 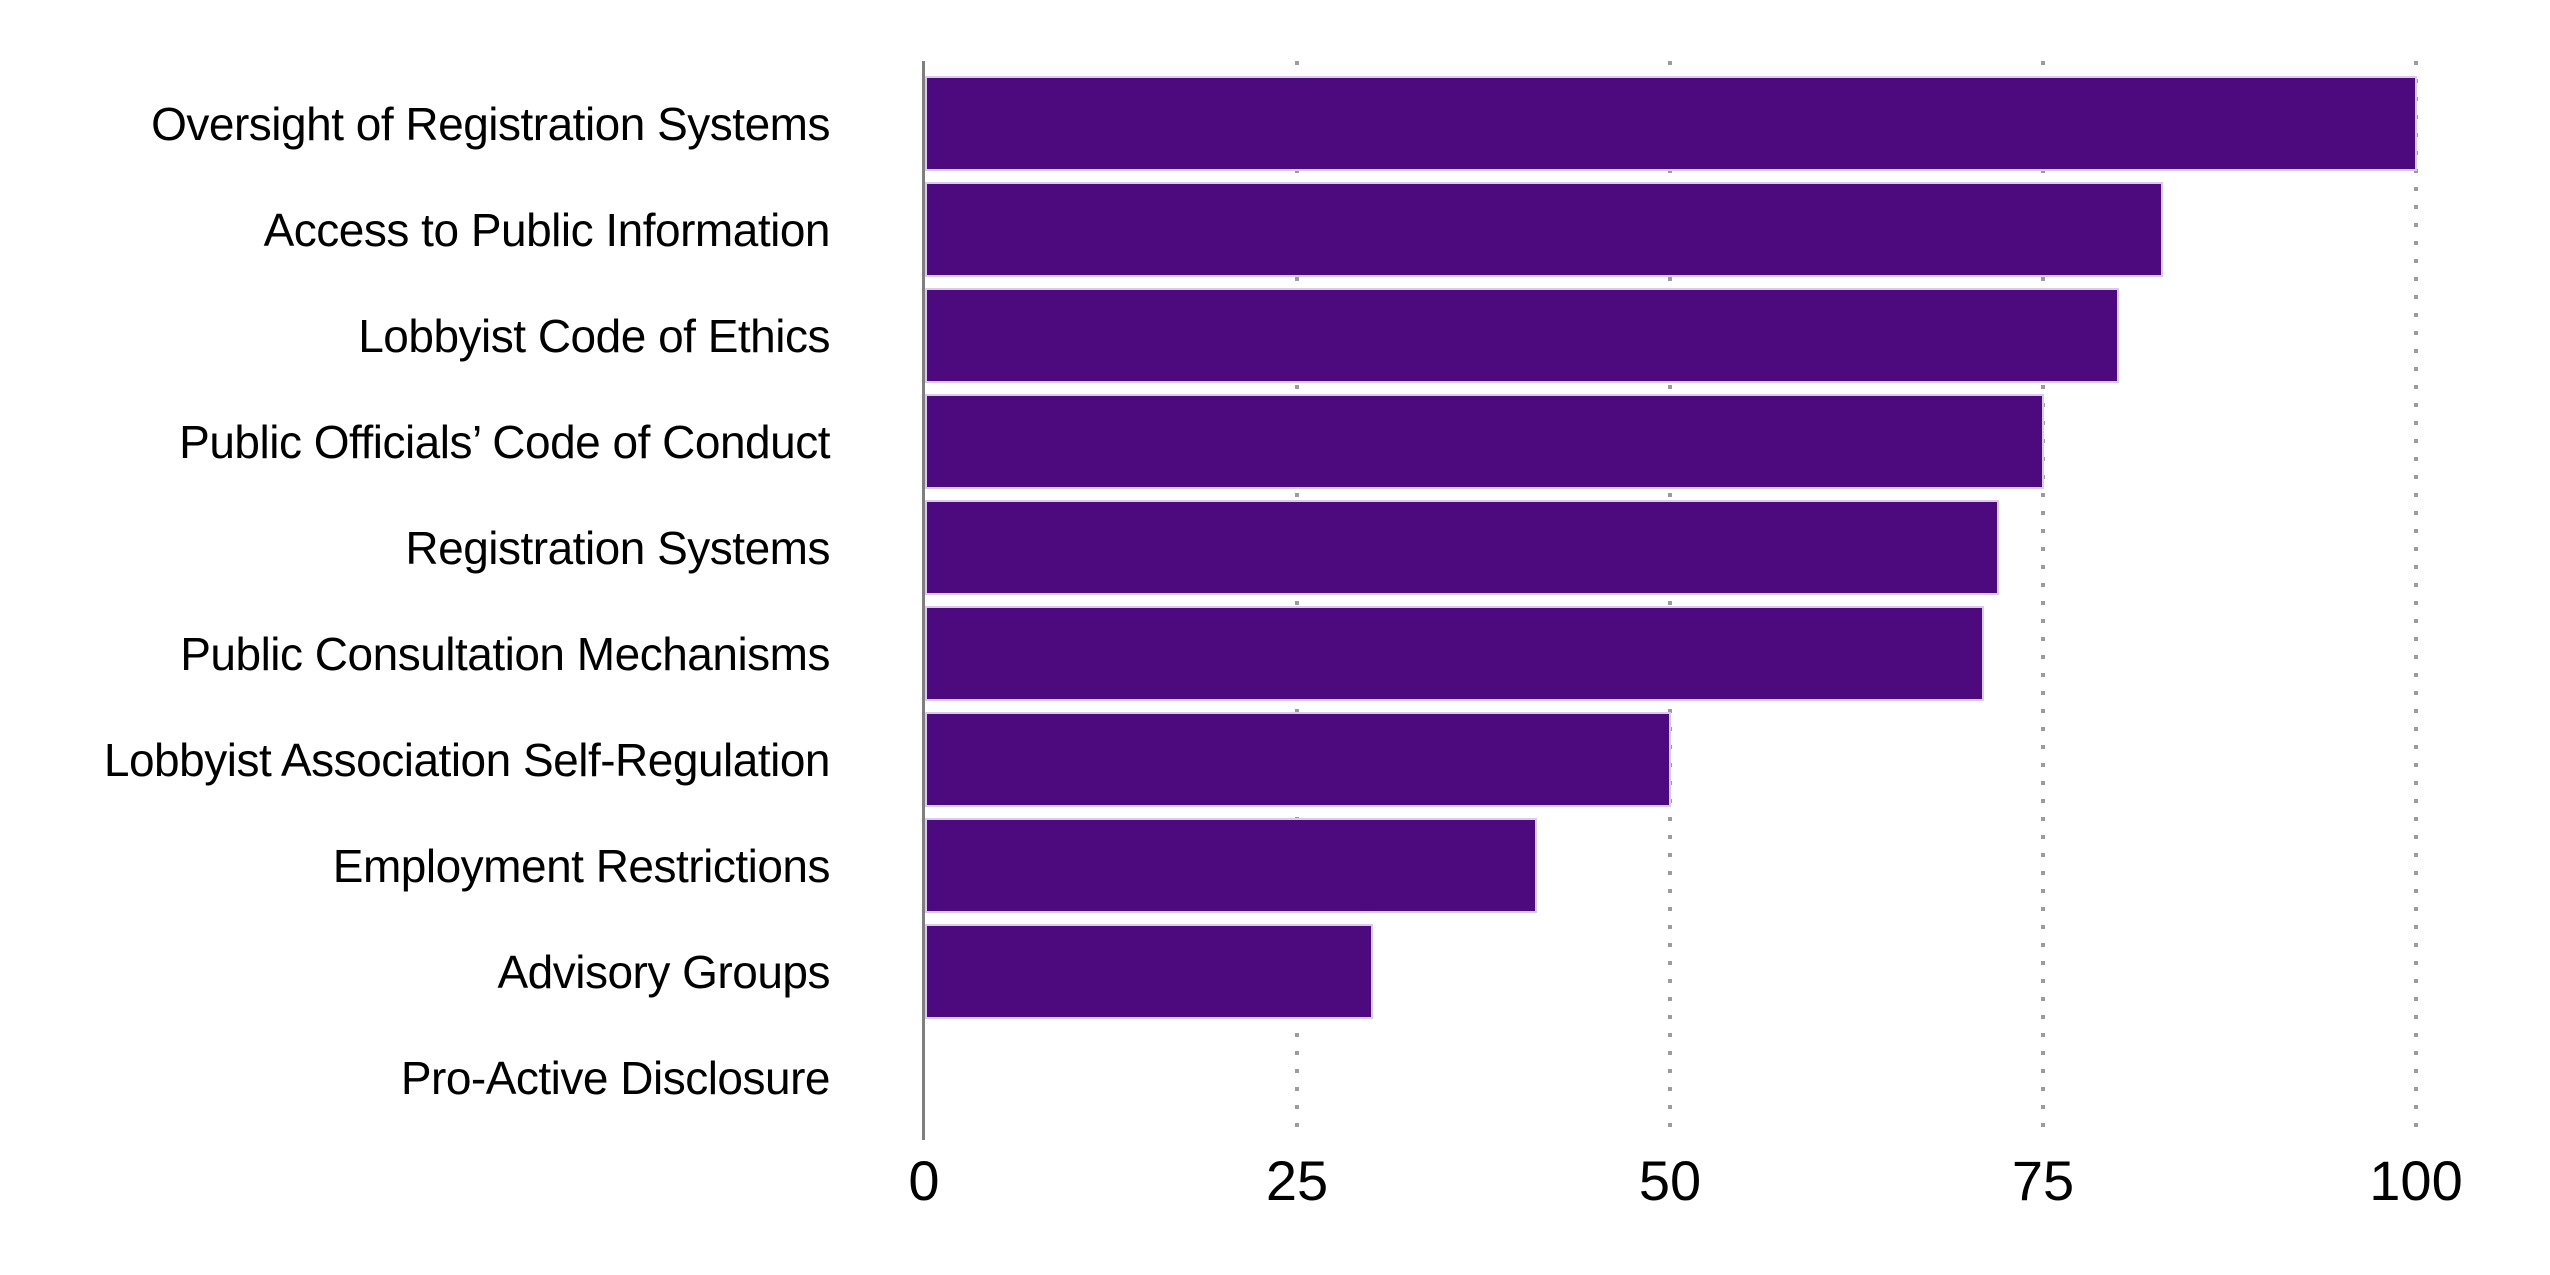 I want to click on category-label: Pro-Active Disclosure, so click(x=615, y=1077).